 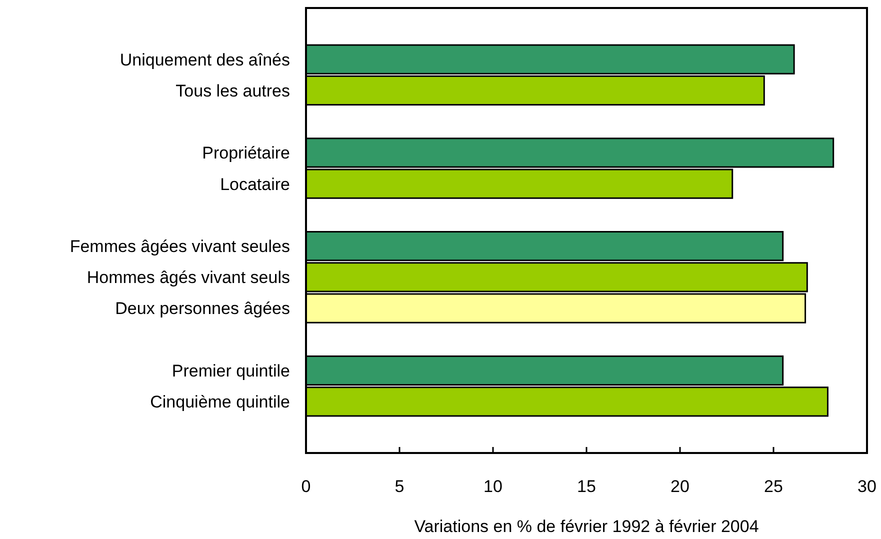 What do you see at coordinates (867, 486) in the screenshot?
I see `x-tick-label: 30` at bounding box center [867, 486].